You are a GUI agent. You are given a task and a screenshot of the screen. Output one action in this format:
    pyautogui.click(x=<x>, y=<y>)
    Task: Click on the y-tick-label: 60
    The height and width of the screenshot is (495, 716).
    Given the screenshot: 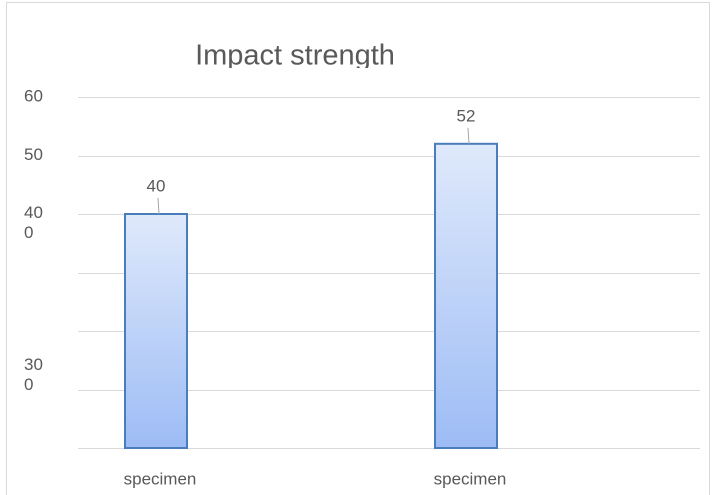 What is the action you would take?
    pyautogui.click(x=33, y=95)
    